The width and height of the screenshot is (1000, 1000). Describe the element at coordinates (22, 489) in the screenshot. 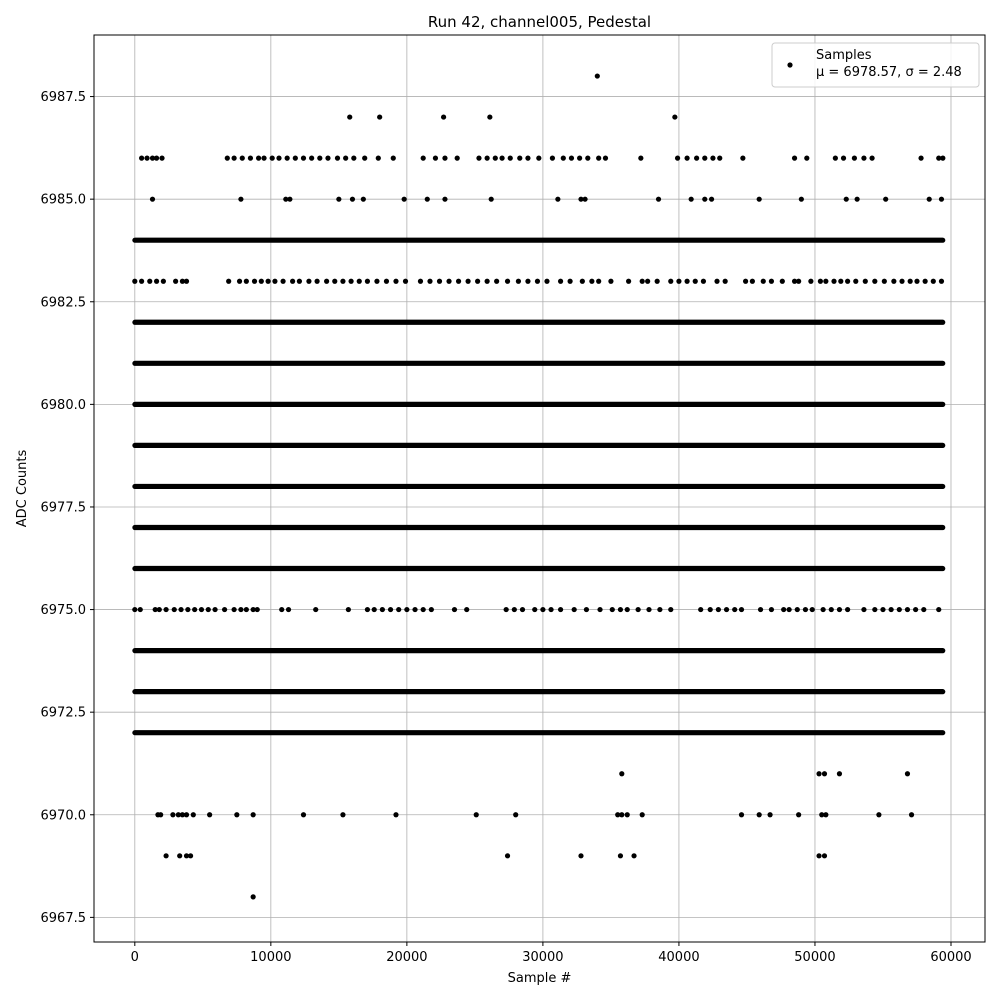

I see `y-axis-label: ADC Counts` at that location.